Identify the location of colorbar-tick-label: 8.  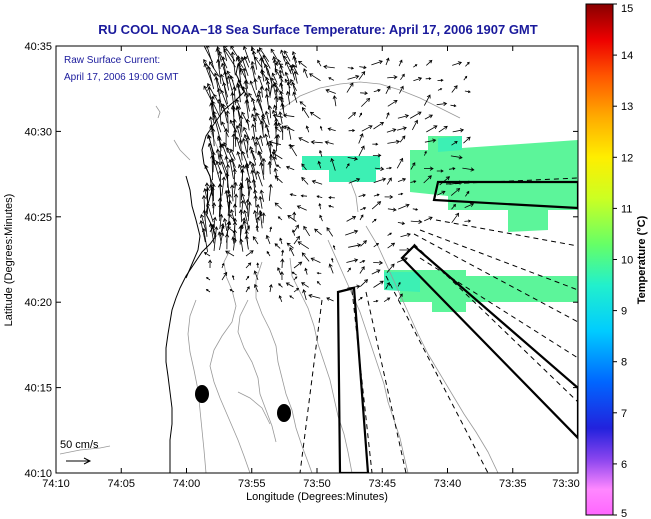
(624, 363).